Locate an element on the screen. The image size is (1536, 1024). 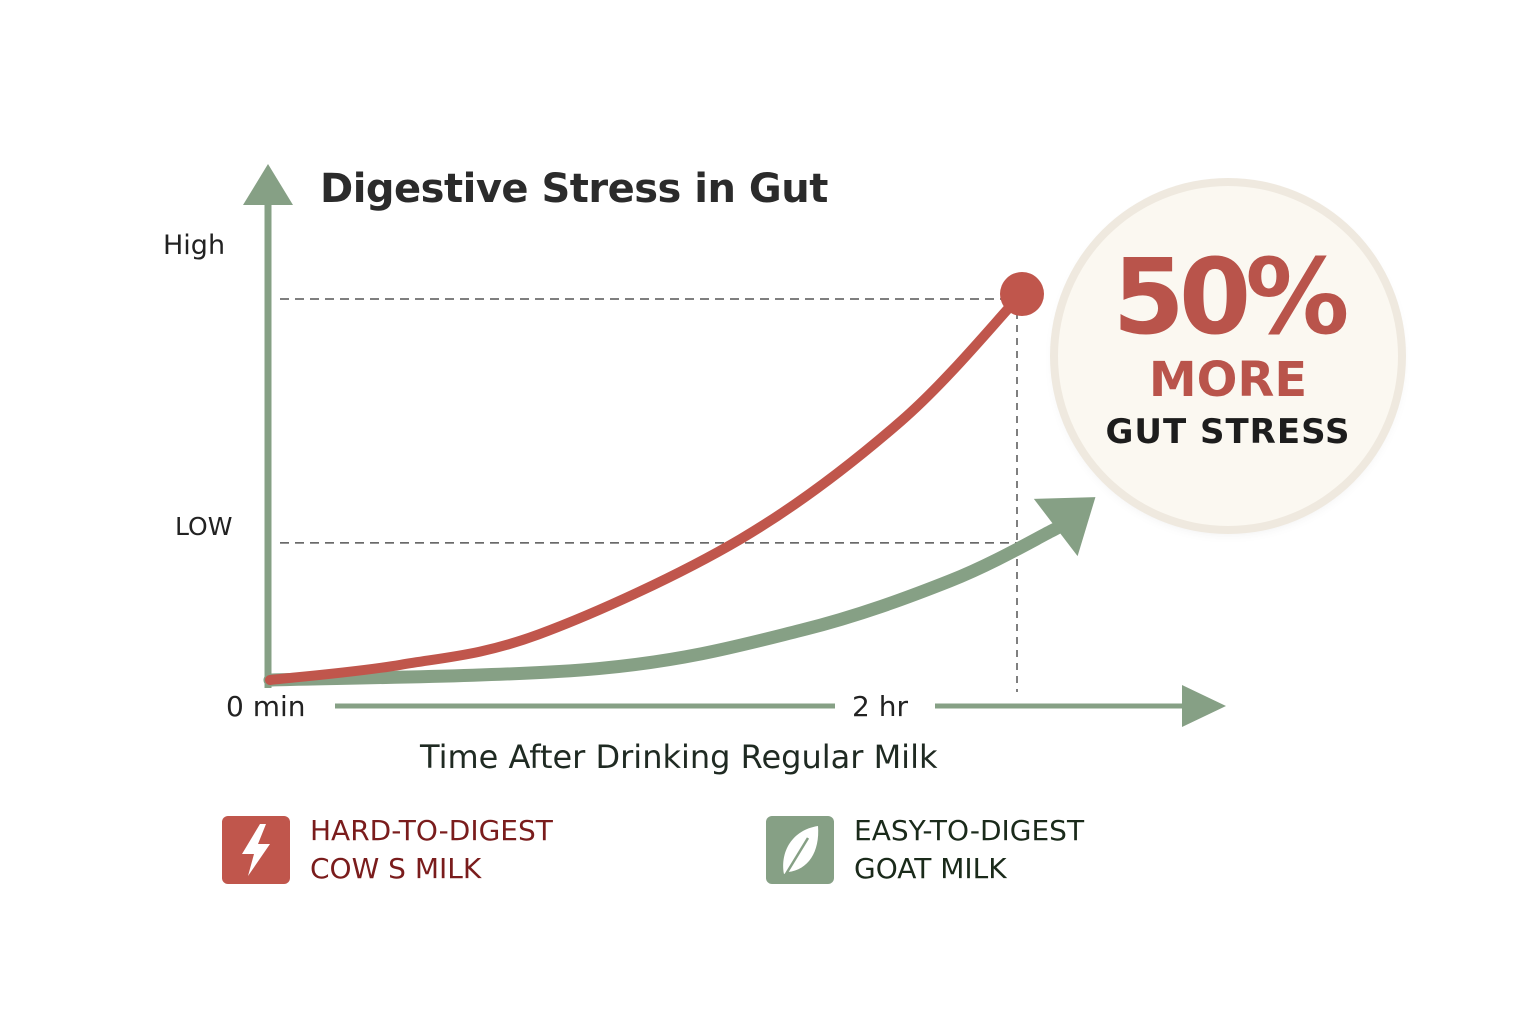
y-tick-high: High is located at coordinates (194, 245).